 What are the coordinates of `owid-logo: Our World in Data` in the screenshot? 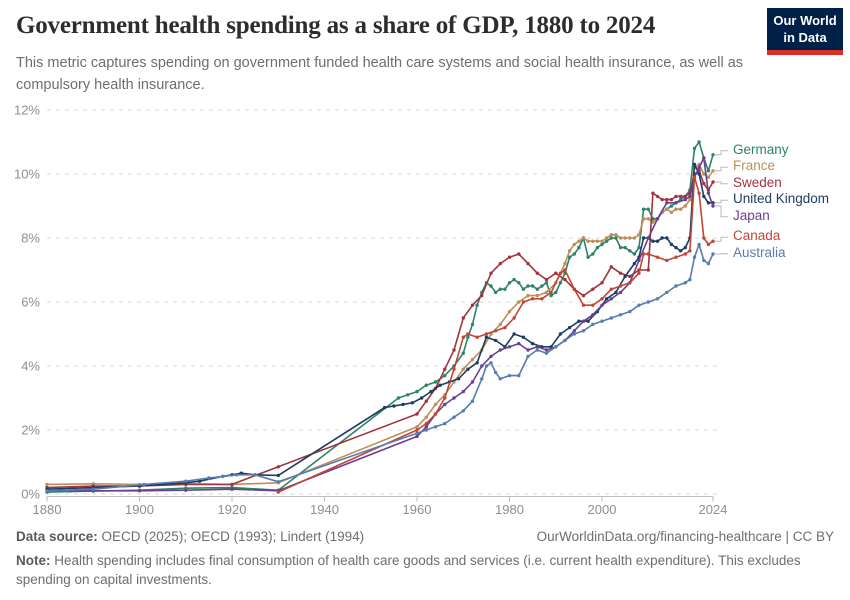 It's located at (805, 32).